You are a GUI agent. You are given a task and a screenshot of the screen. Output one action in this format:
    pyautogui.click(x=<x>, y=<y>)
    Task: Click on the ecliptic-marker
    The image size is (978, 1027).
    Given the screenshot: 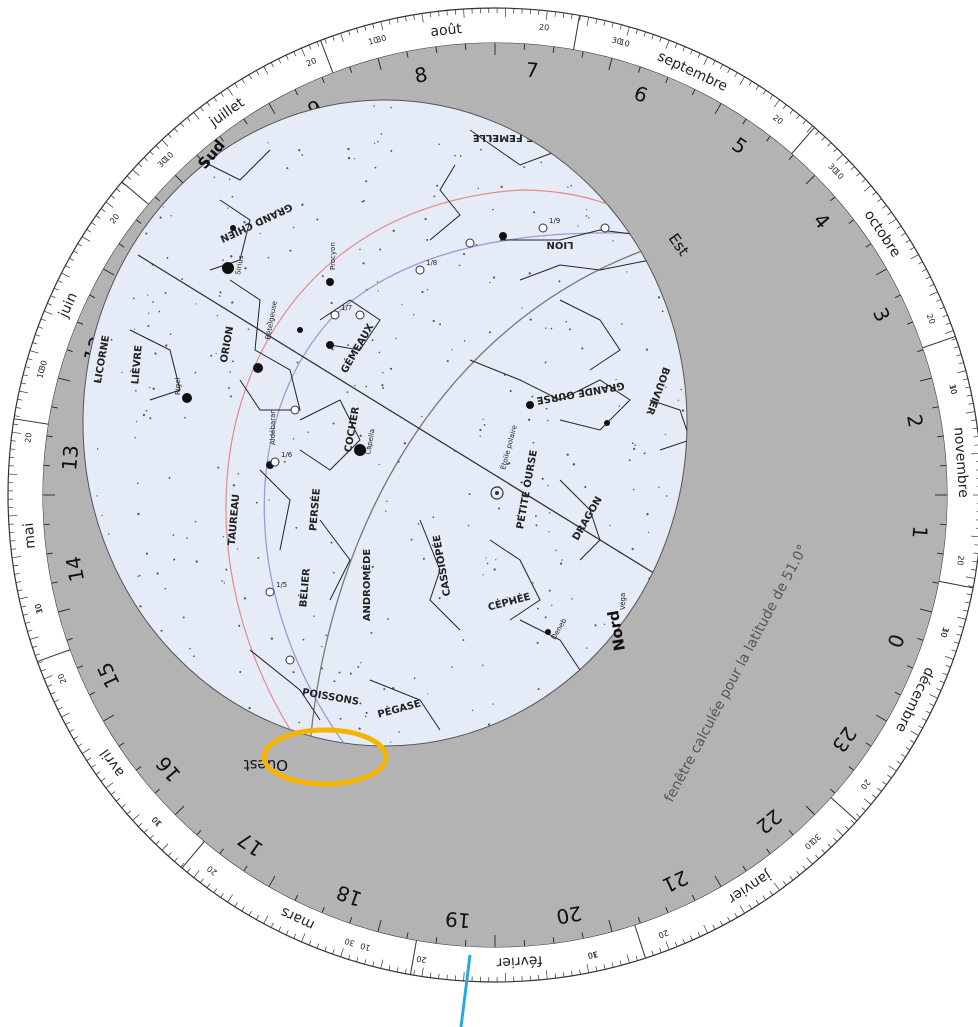 What is the action you would take?
    pyautogui.click(x=360, y=315)
    